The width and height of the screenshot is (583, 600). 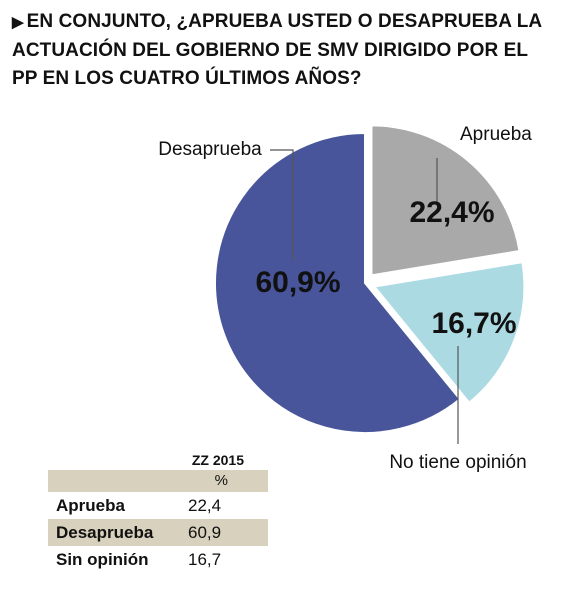 I want to click on row-label: Aprueba, so click(x=90, y=505).